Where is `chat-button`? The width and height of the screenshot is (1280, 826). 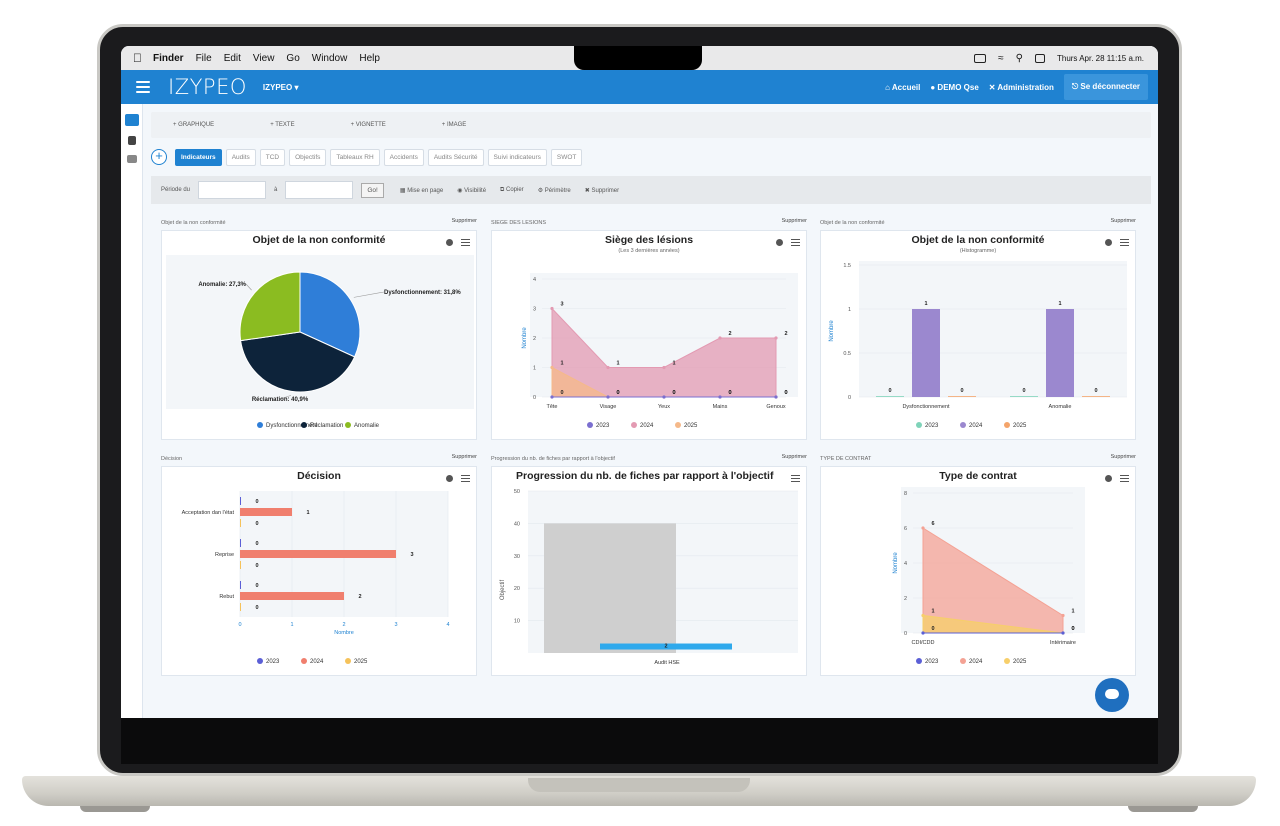
chat-button is located at coordinates (1112, 695).